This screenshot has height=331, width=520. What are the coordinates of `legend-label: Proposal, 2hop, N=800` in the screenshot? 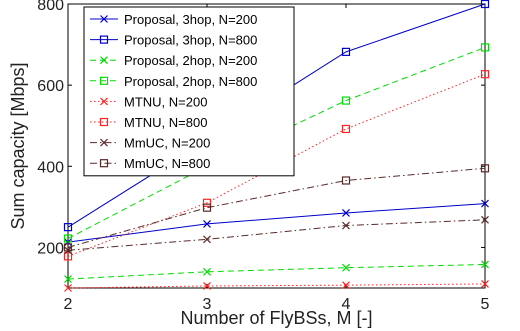 It's located at (190, 81).